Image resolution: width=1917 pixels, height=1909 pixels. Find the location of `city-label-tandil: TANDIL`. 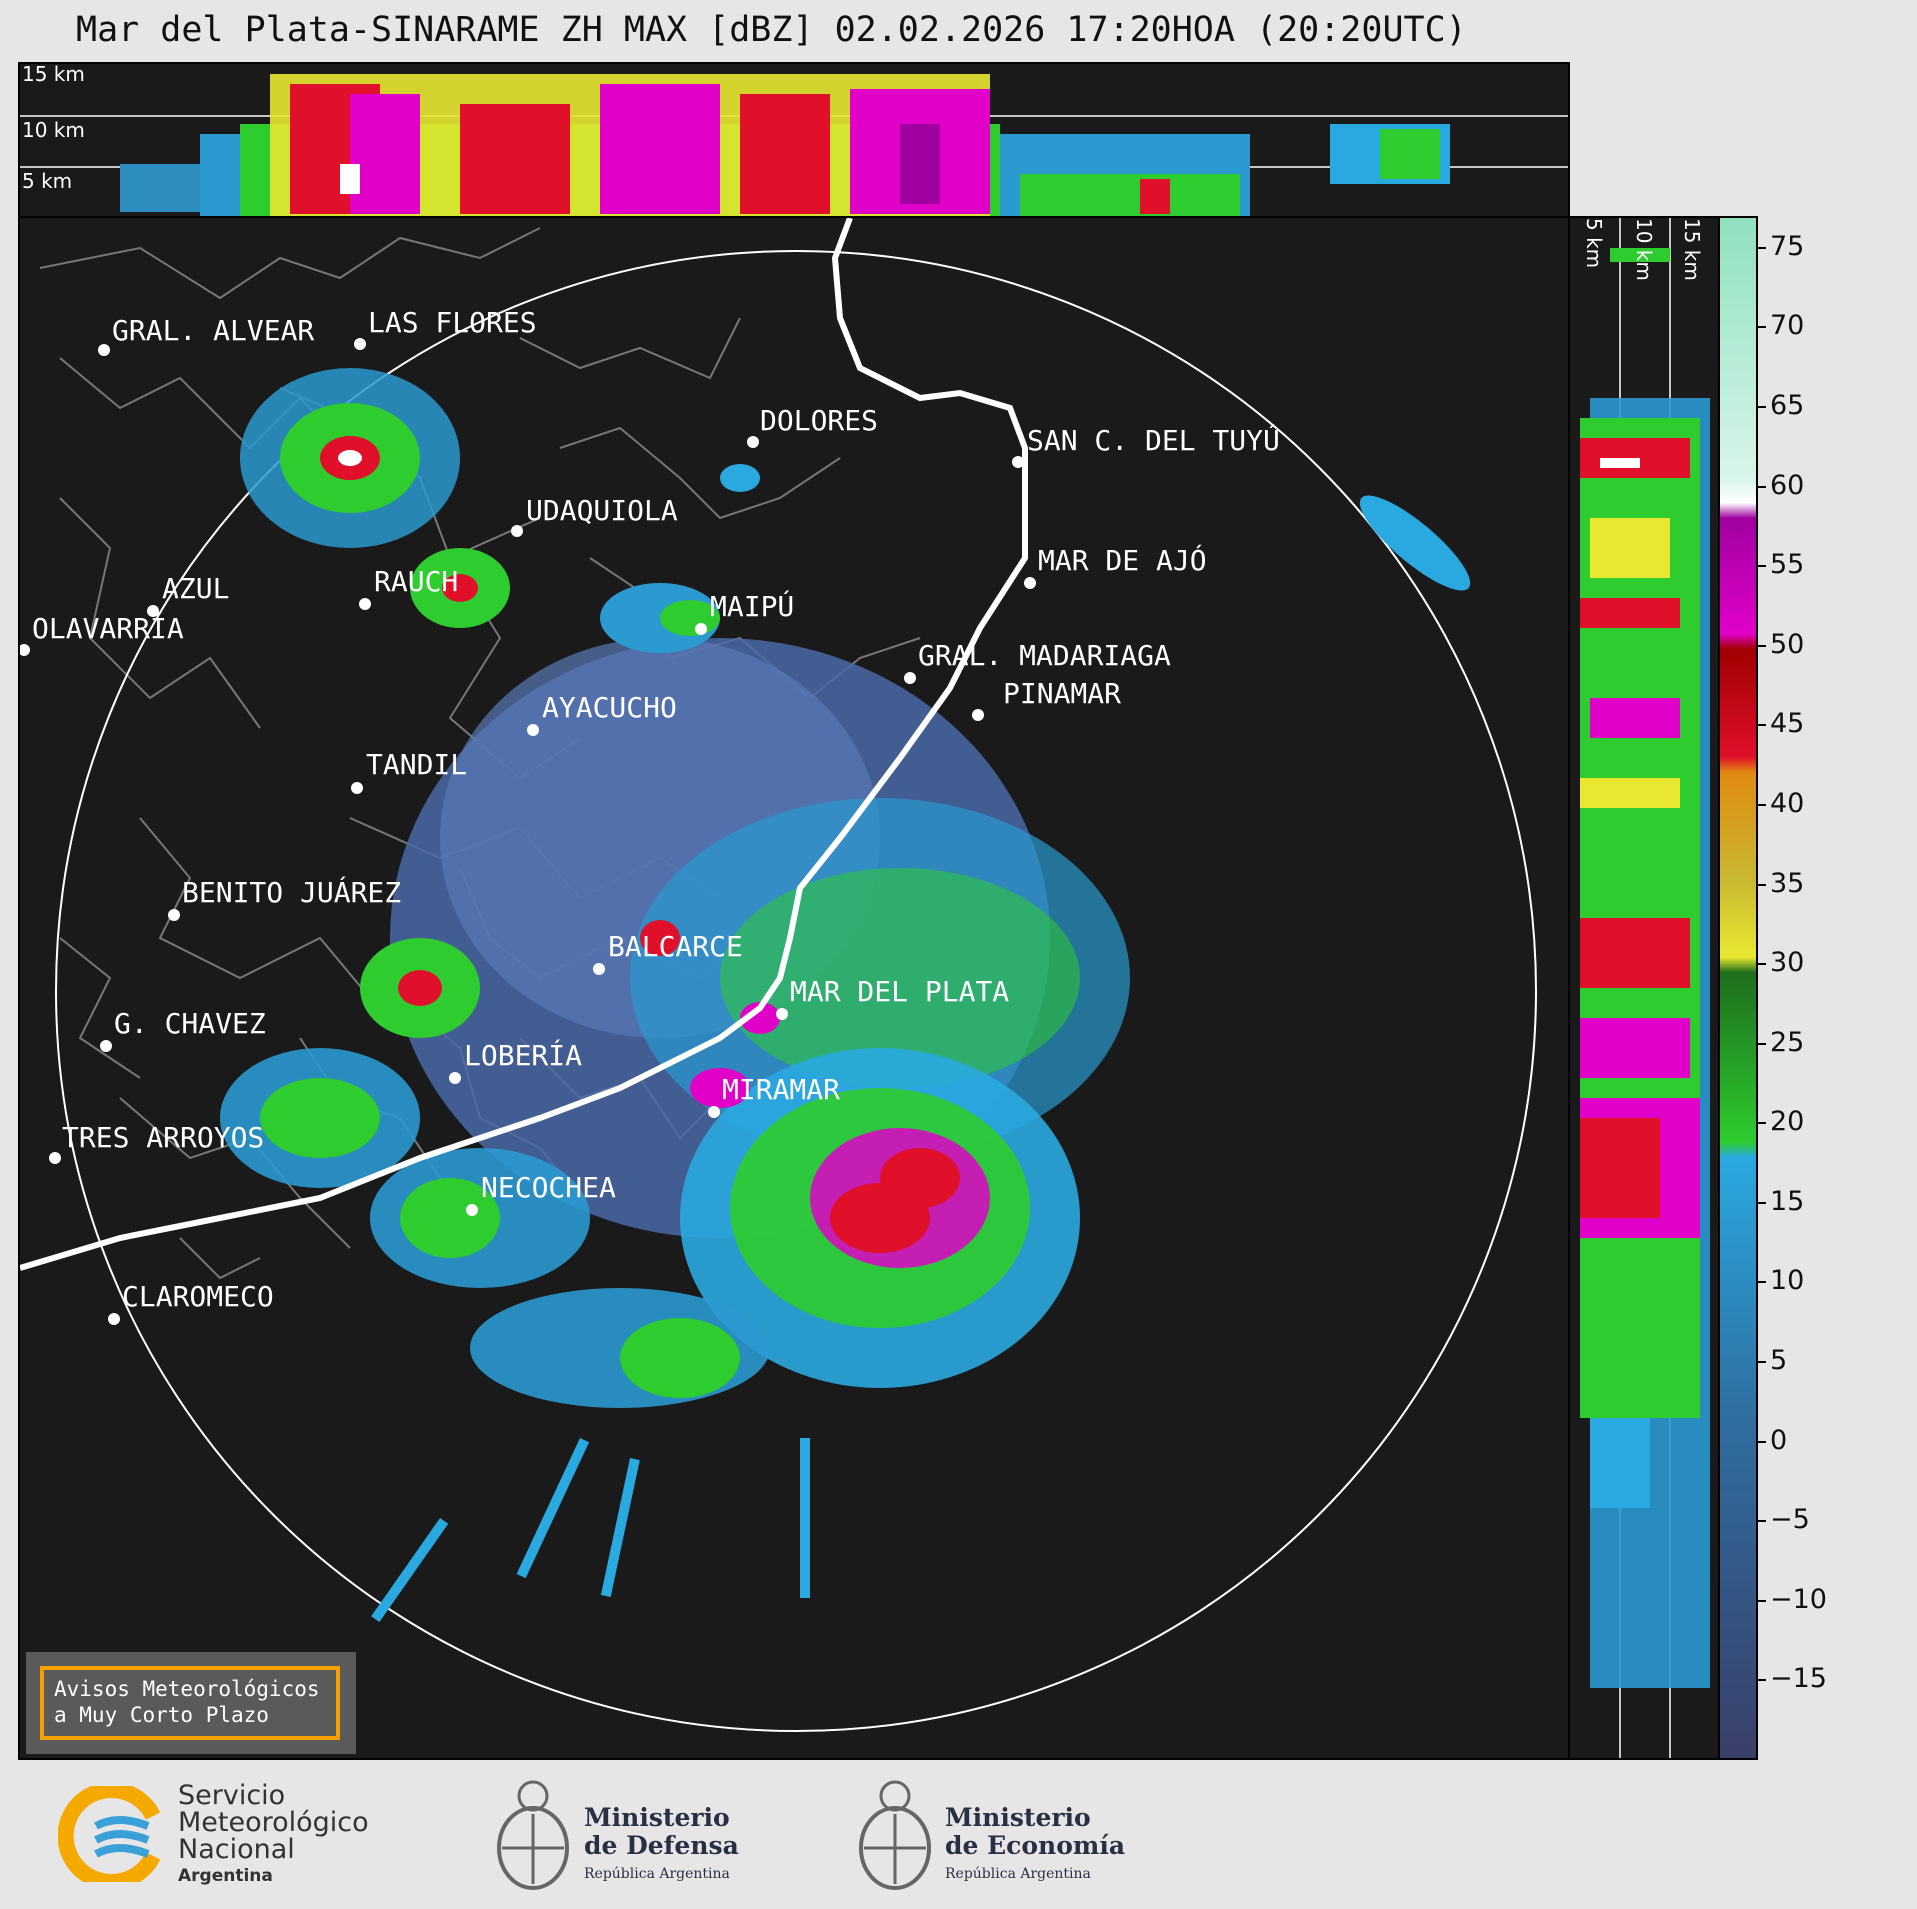

city-label-tandil: TANDIL is located at coordinates (416, 764).